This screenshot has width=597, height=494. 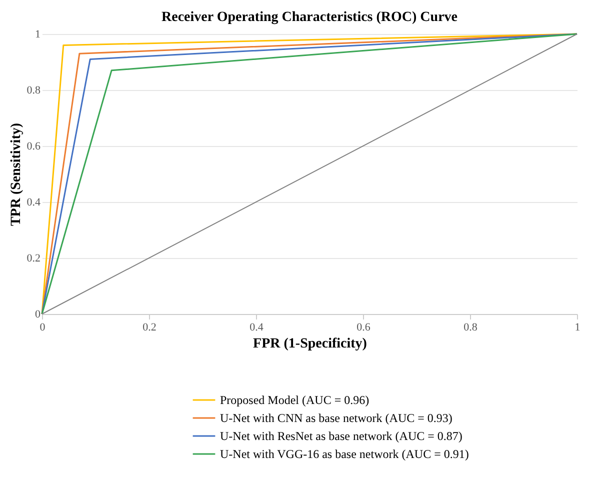 What do you see at coordinates (38, 314) in the screenshot?
I see `y-tick-label: 0` at bounding box center [38, 314].